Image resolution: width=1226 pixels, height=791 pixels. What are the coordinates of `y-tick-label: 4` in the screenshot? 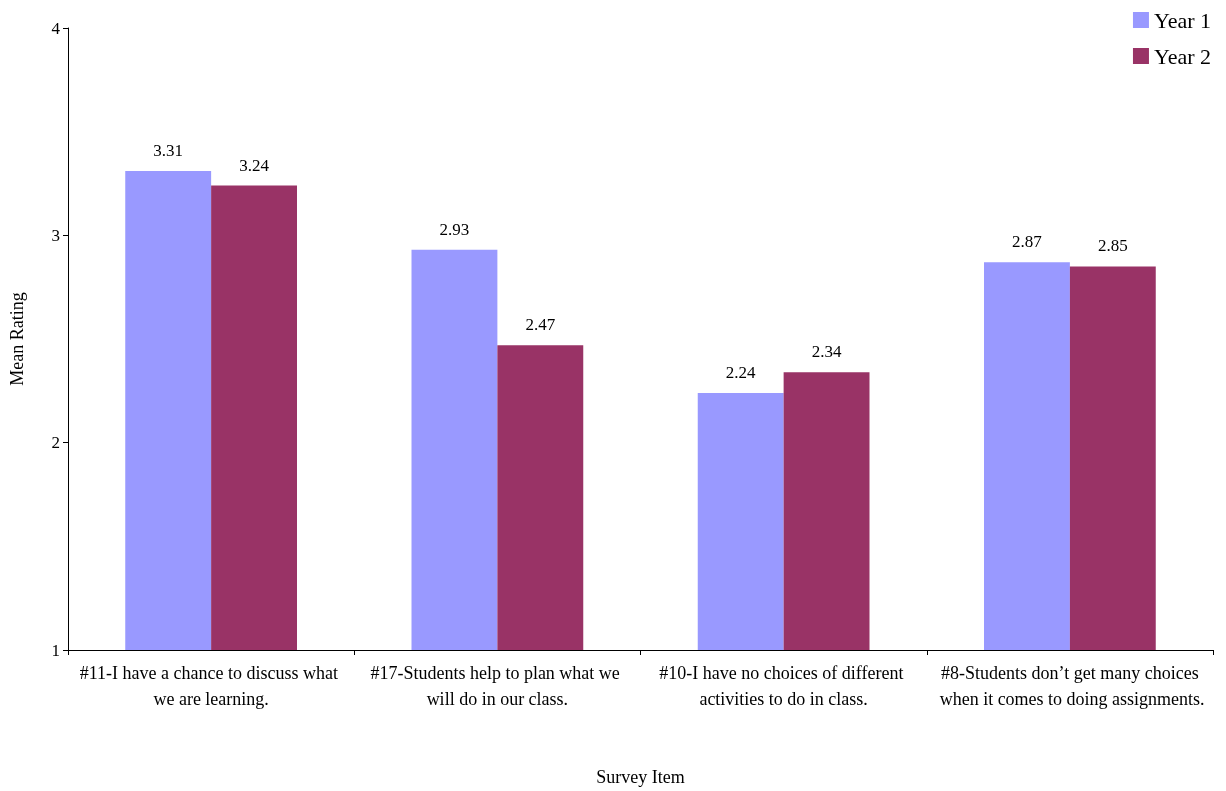 It's located at (56, 28).